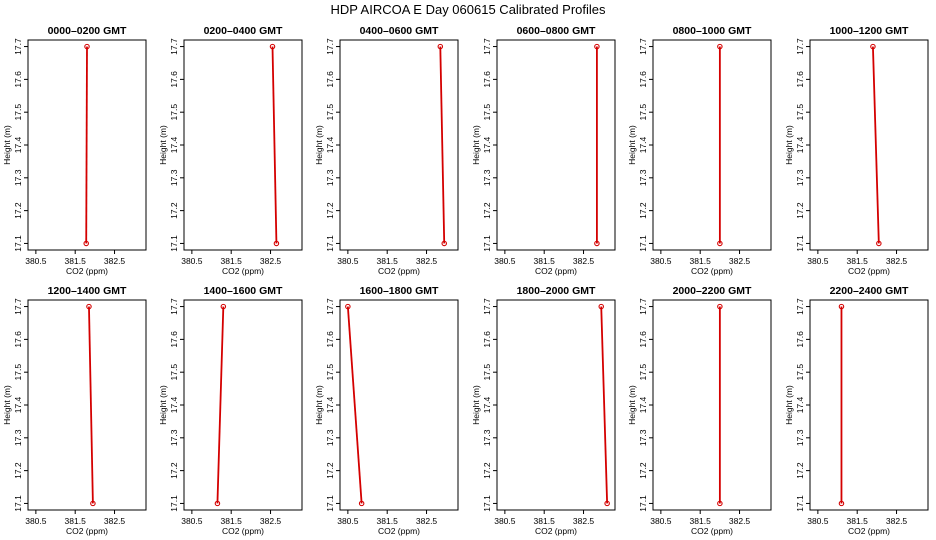 This screenshot has height=540, width=936. I want to click on panel-title: 2200–2400 GMT, so click(869, 291).